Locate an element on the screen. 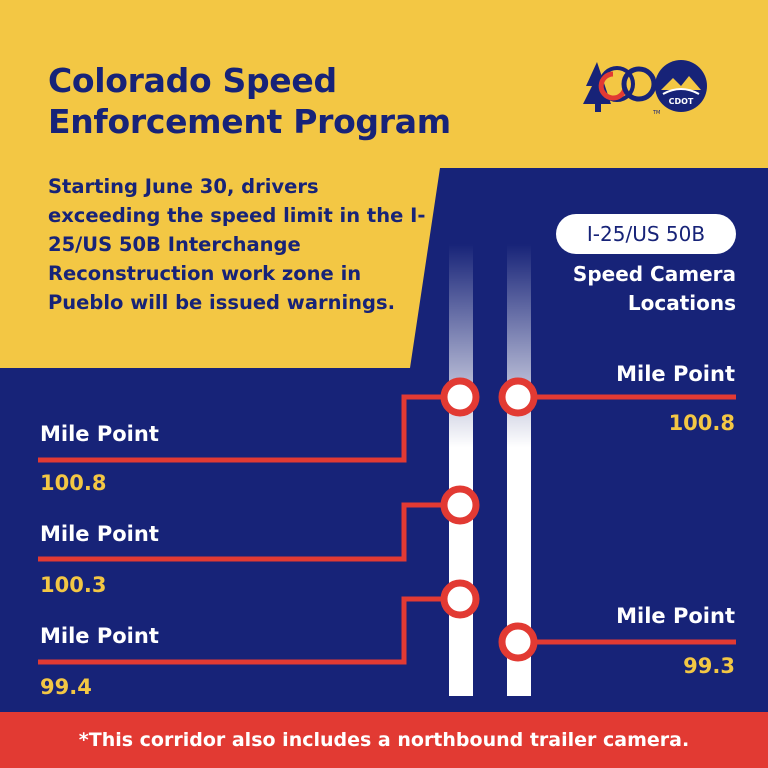  mile-point-value: 100.3 is located at coordinates (73, 585).